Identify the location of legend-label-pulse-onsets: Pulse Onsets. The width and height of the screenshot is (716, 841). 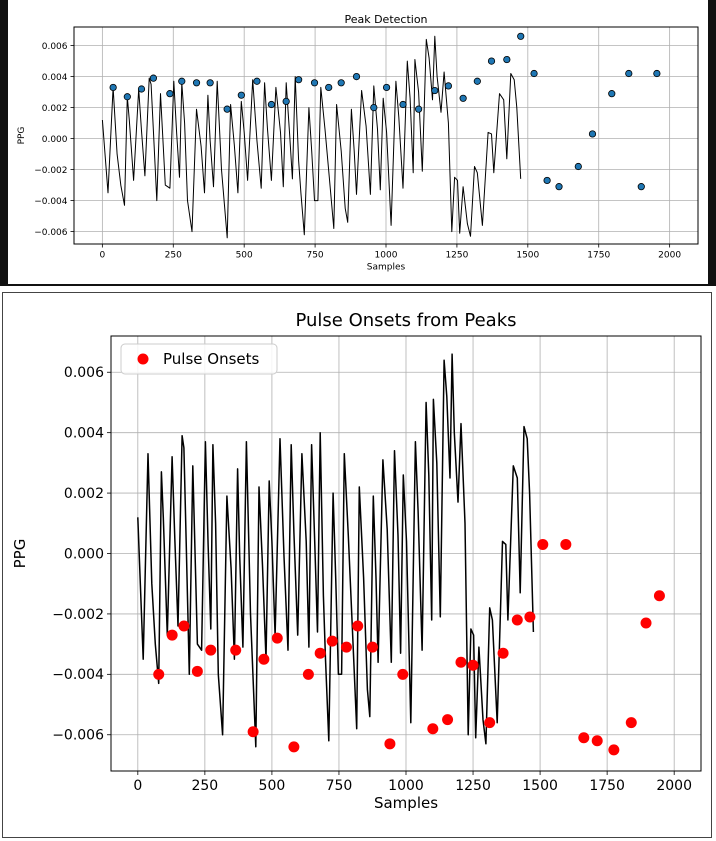
(211, 359).